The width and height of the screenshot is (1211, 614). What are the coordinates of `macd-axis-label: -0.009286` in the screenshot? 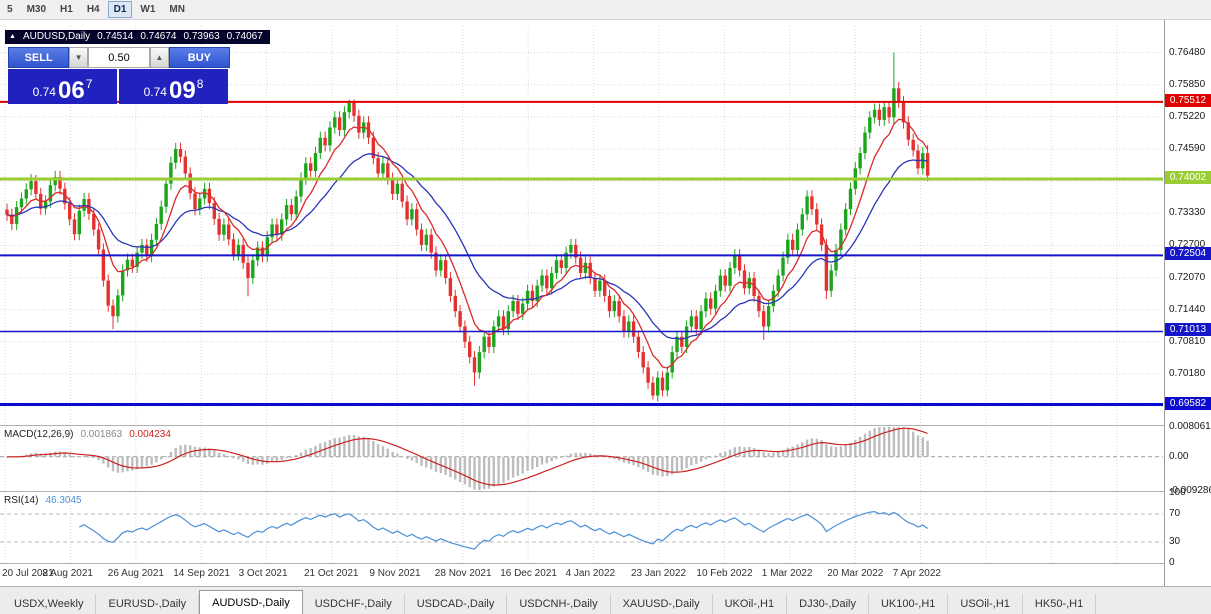 It's located at (1190, 490).